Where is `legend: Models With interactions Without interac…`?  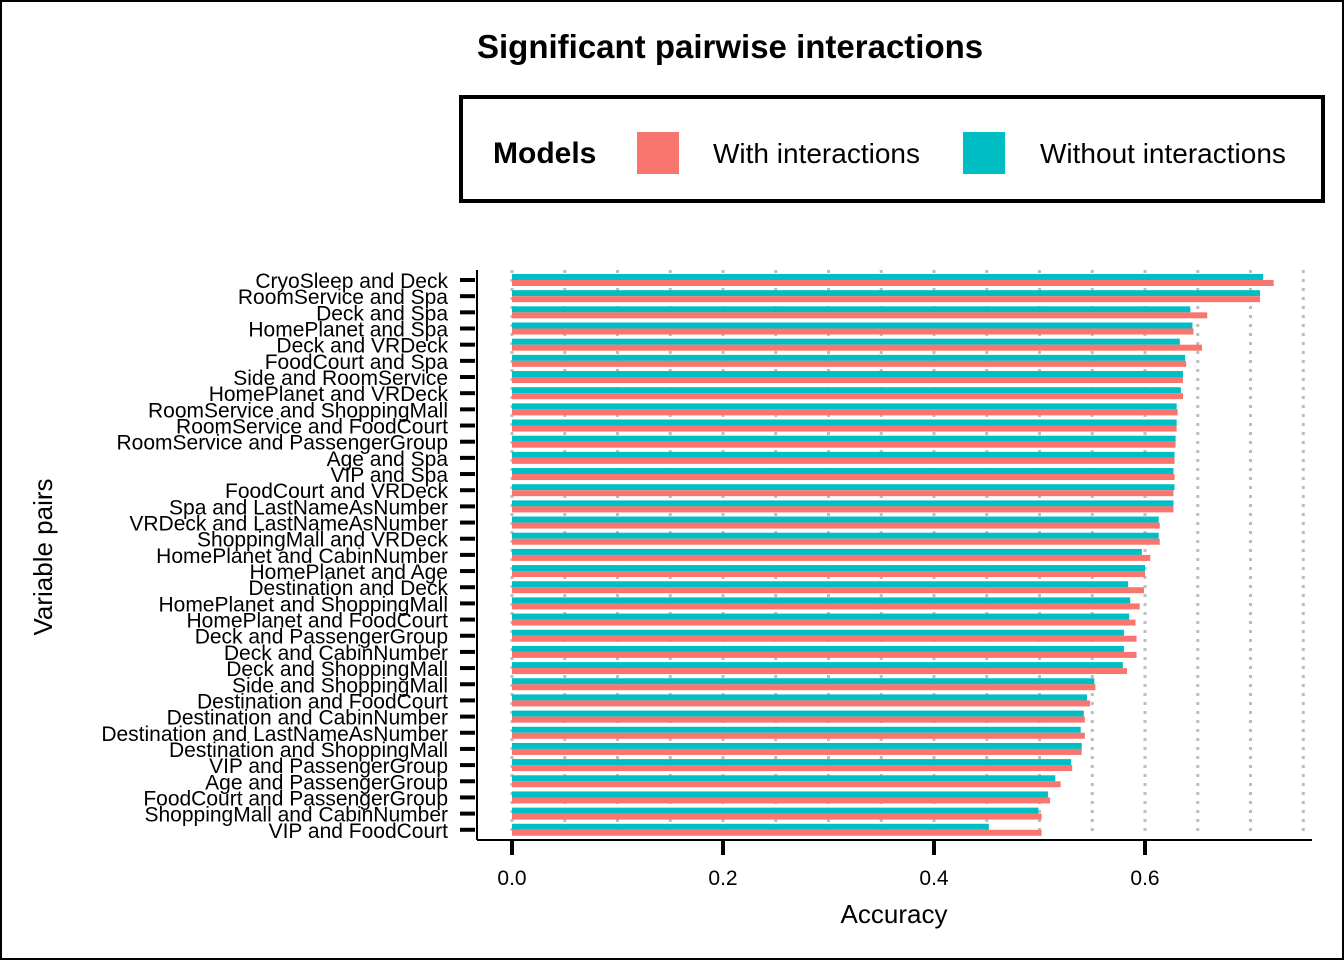
legend: Models With interactions Without interac… is located at coordinates (892, 149).